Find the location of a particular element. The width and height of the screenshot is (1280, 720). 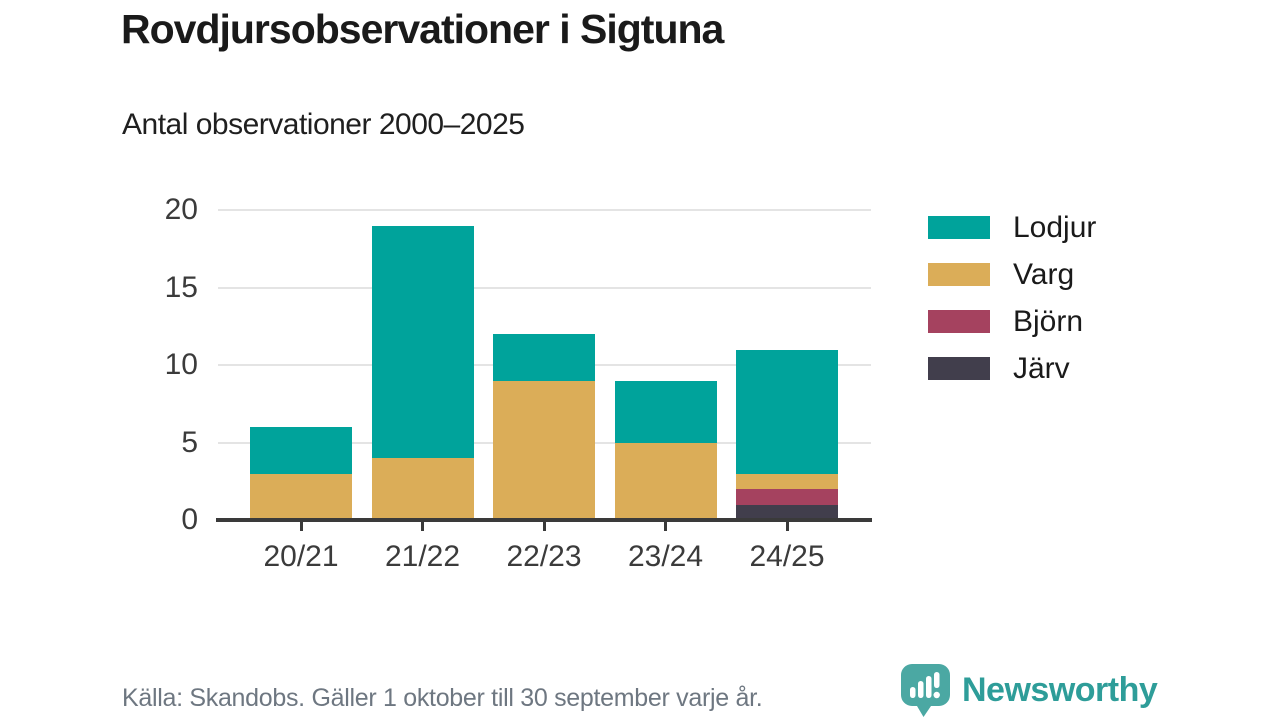

legend-item-lodjur: Lodjur is located at coordinates (1012, 227).